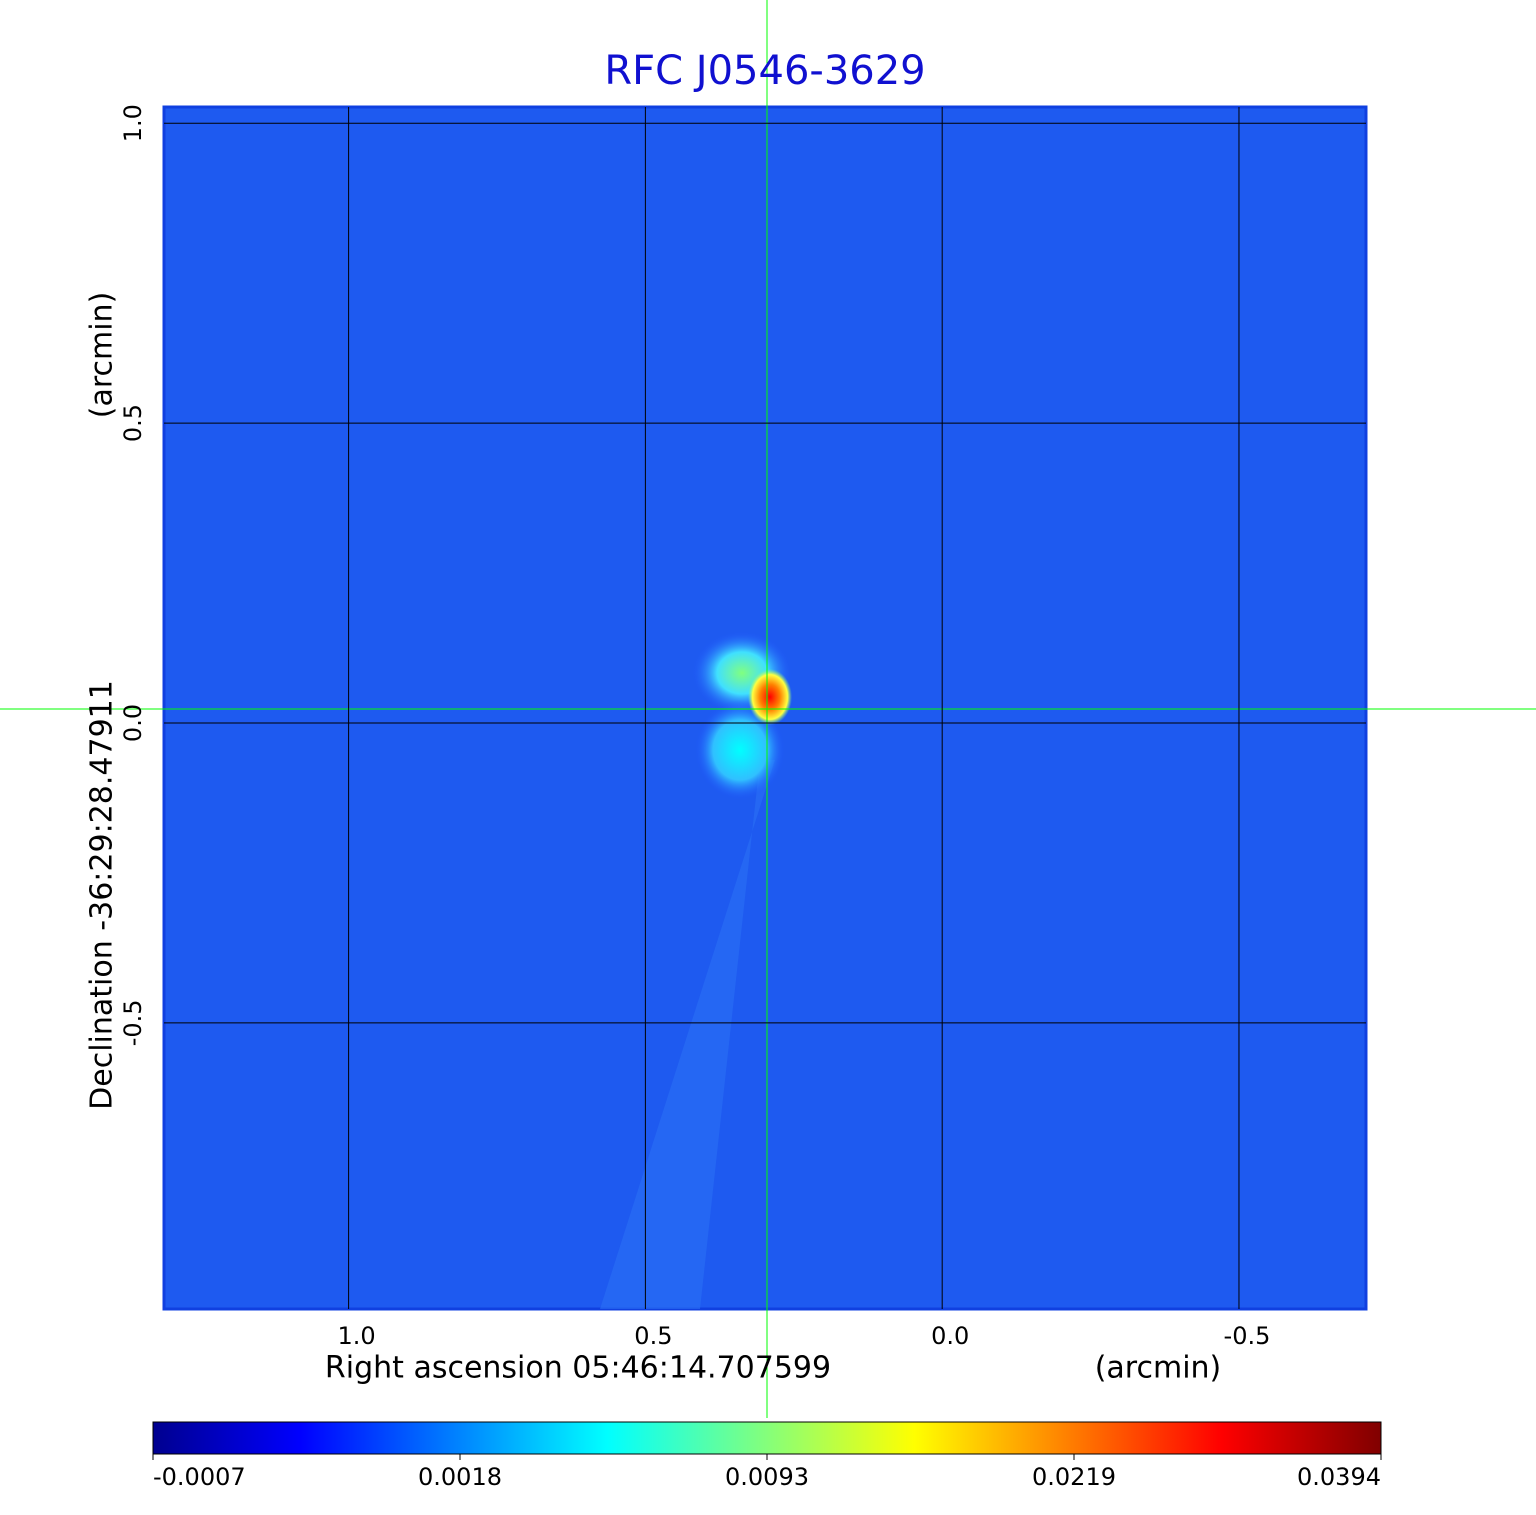  What do you see at coordinates (764, 71) in the screenshot?
I see `chart-title: RFC J0546-3629` at bounding box center [764, 71].